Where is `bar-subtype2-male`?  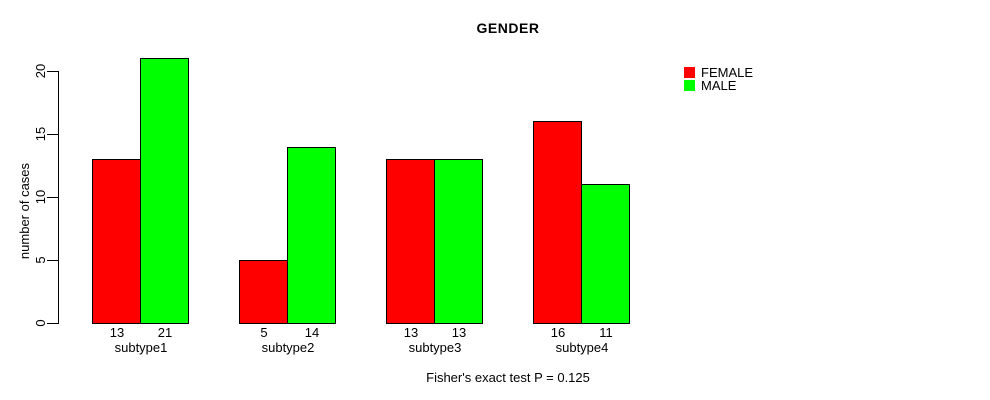
bar-subtype2-male is located at coordinates (311, 235).